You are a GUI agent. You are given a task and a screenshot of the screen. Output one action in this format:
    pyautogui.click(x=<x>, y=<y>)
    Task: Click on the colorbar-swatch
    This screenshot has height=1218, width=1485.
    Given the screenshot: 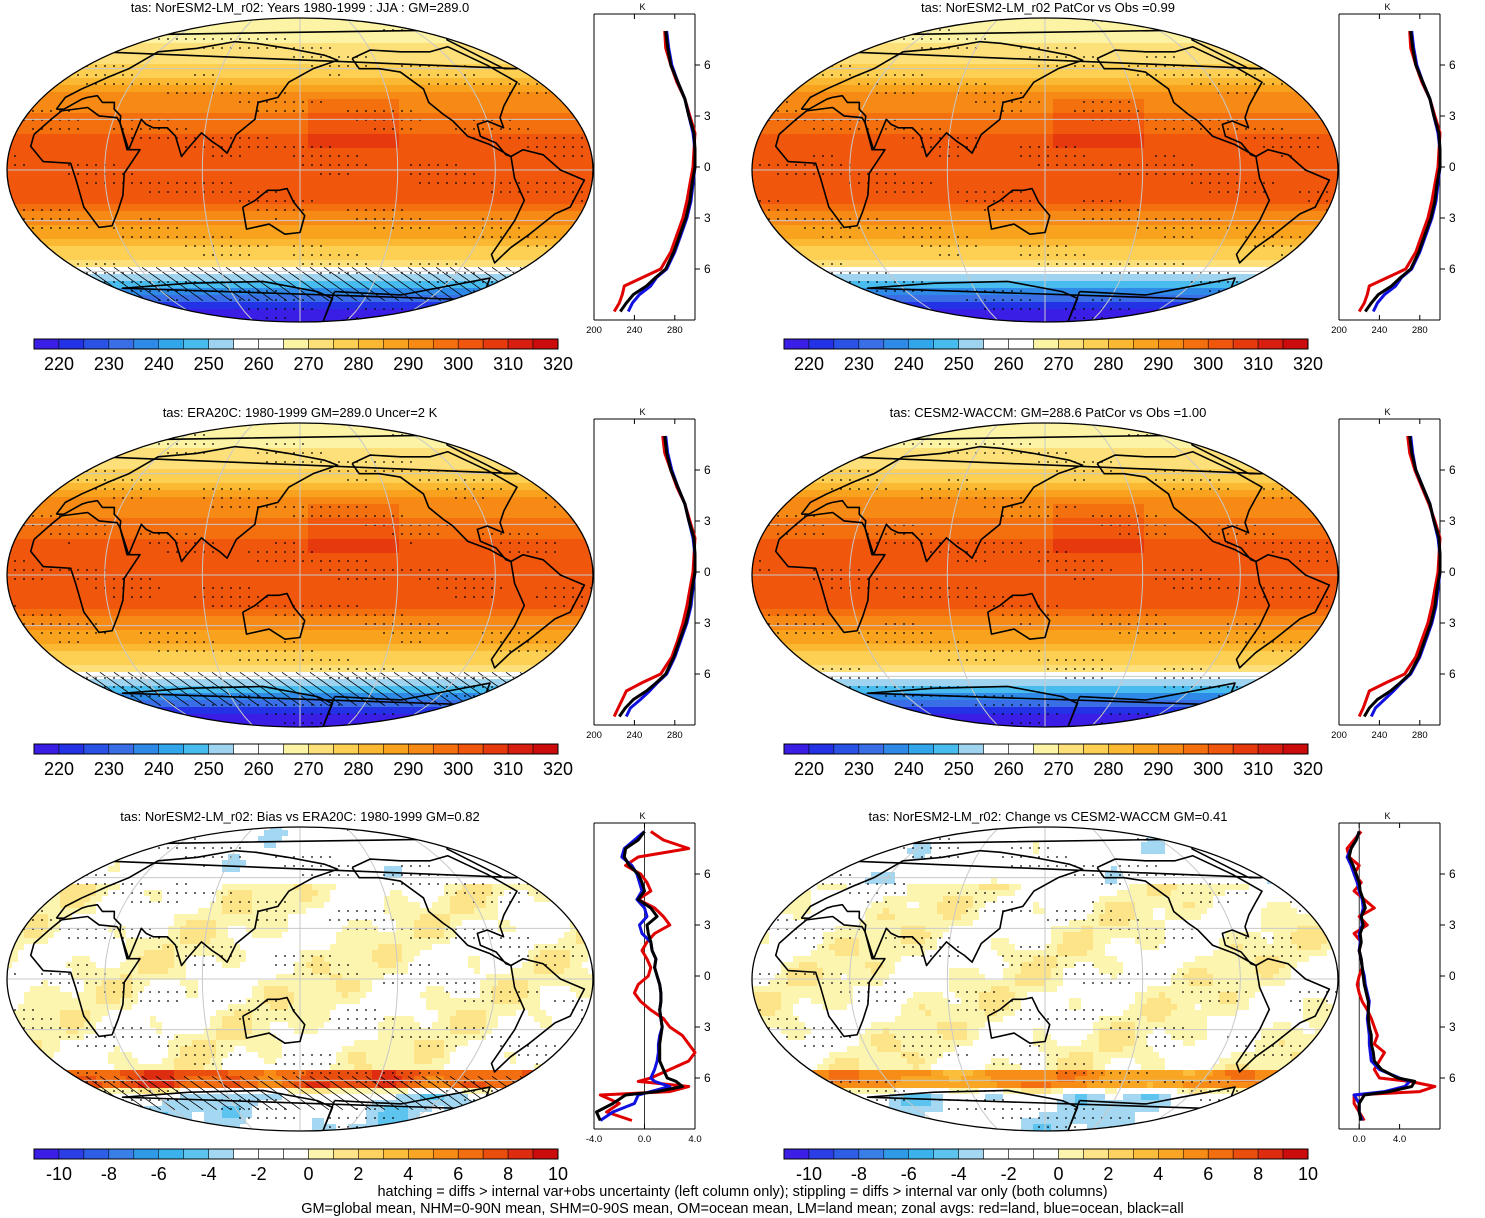 What is the action you would take?
    pyautogui.click(x=445, y=344)
    